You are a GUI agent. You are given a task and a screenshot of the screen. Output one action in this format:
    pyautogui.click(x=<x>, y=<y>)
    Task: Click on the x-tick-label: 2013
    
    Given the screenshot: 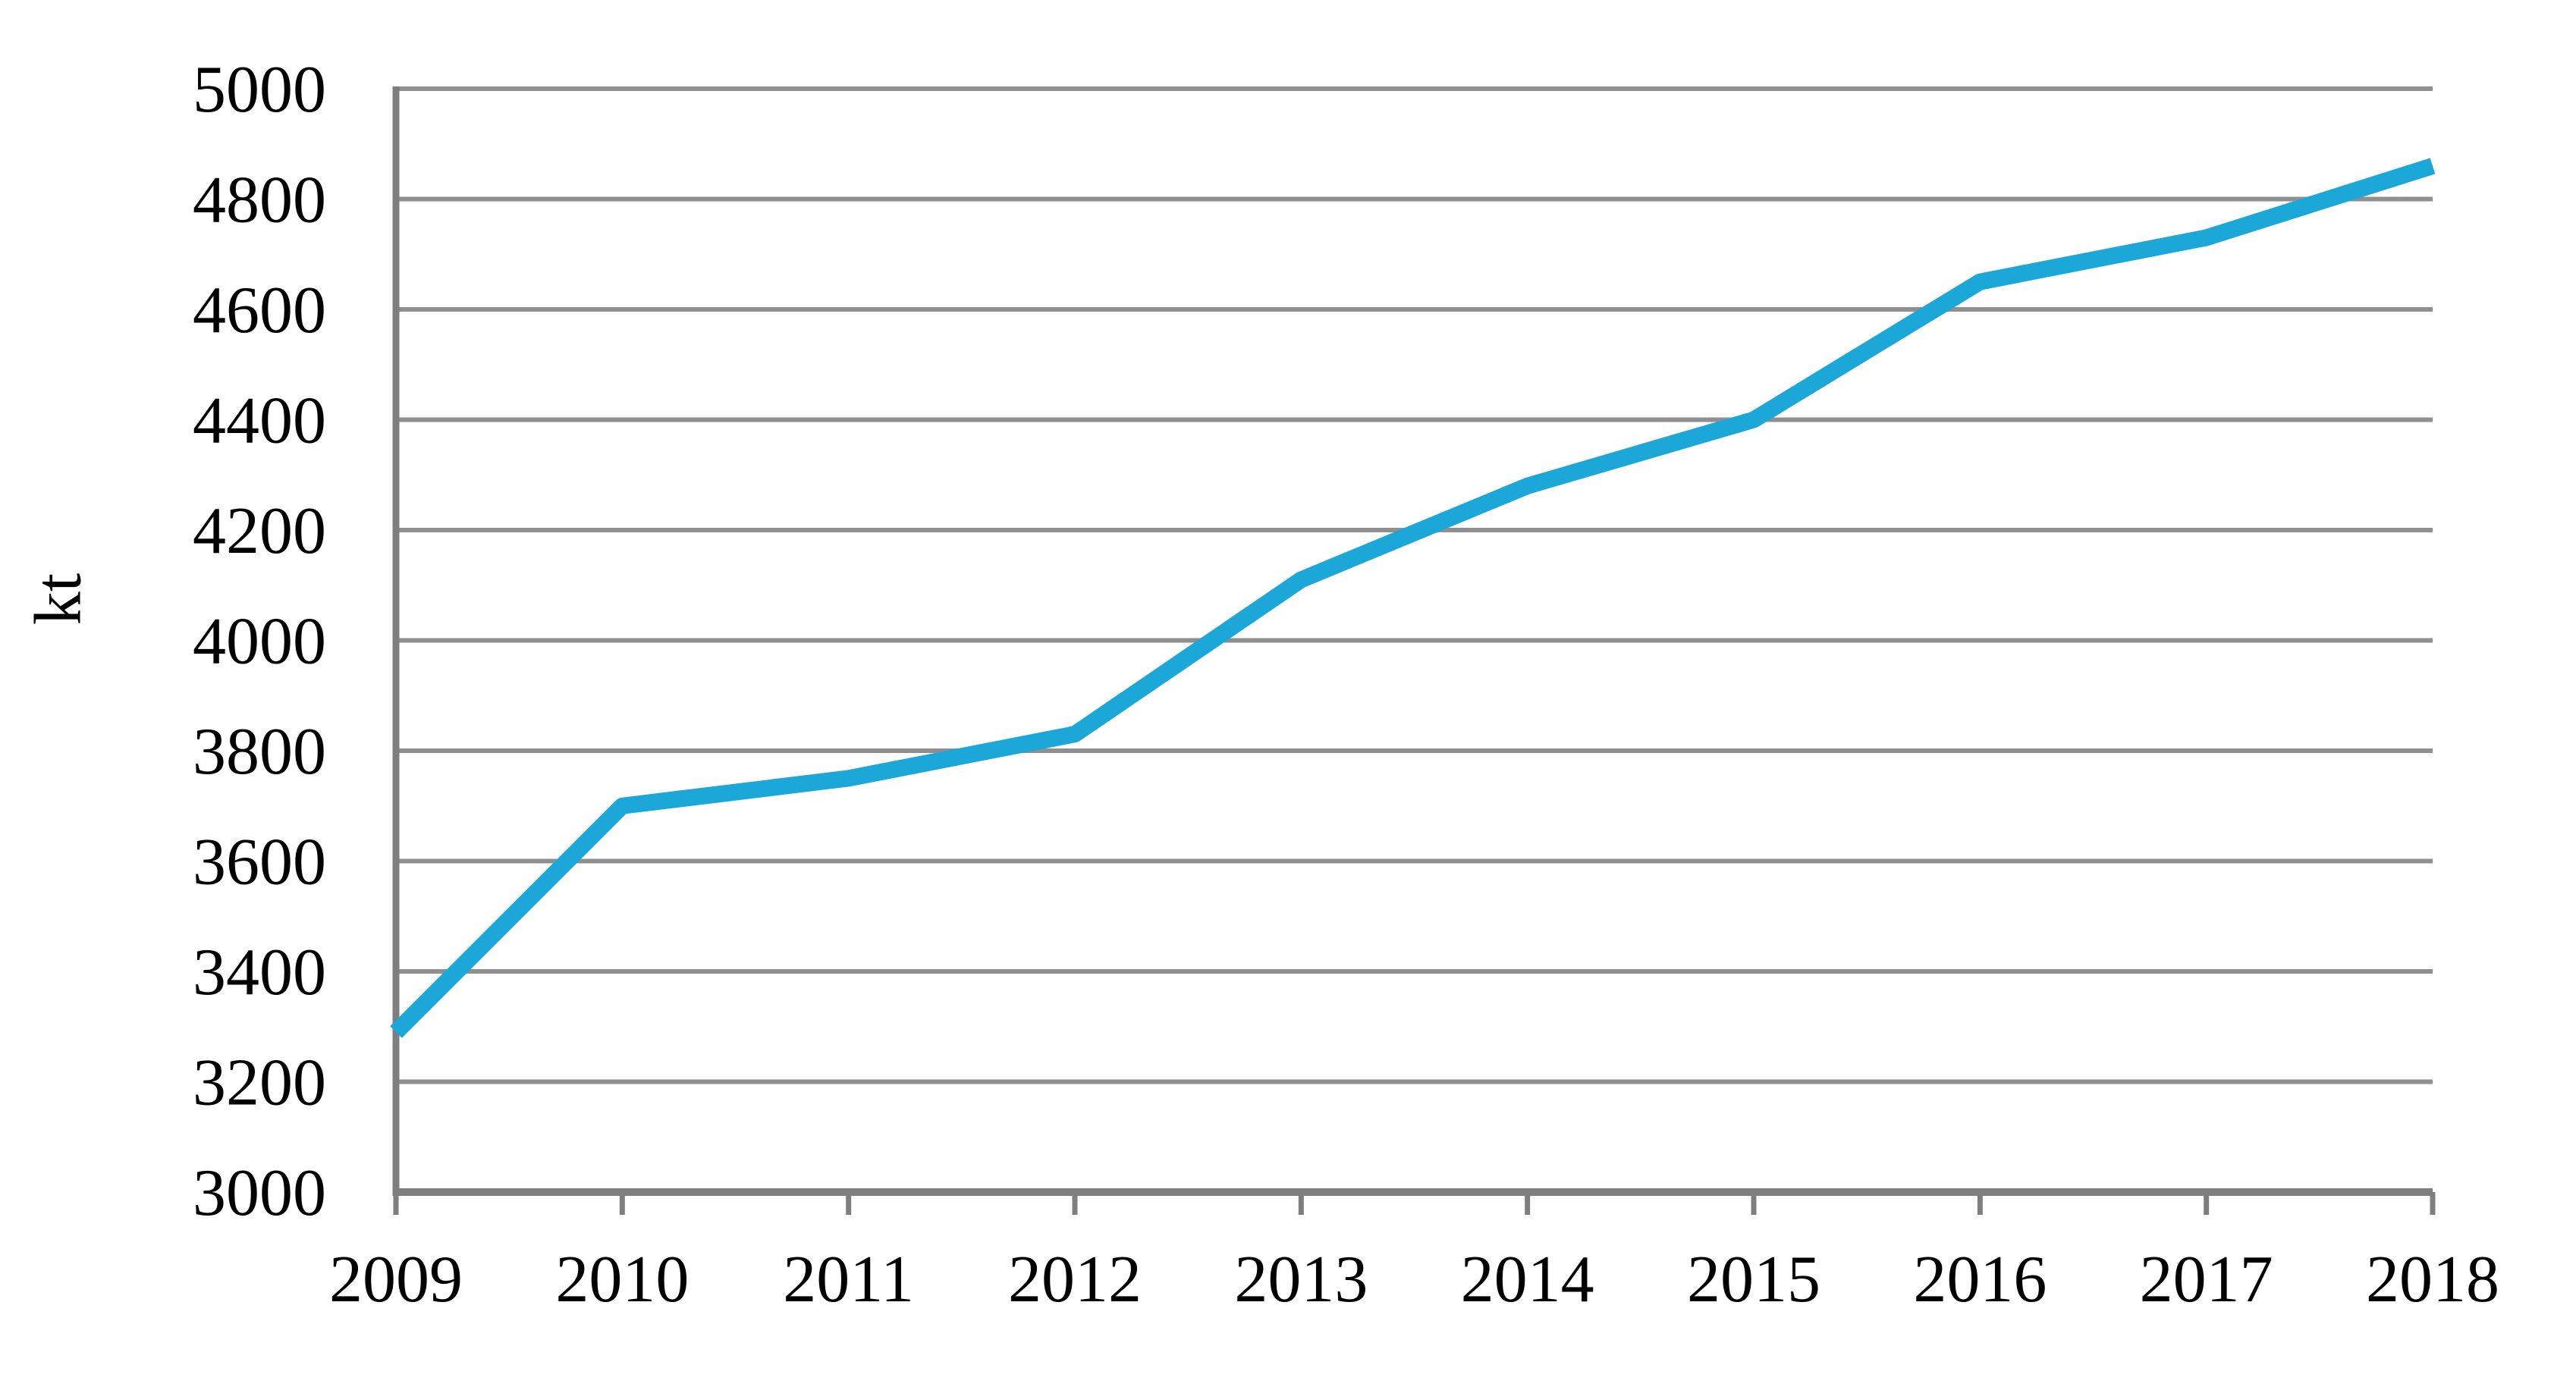 What is the action you would take?
    pyautogui.click(x=1301, y=1279)
    